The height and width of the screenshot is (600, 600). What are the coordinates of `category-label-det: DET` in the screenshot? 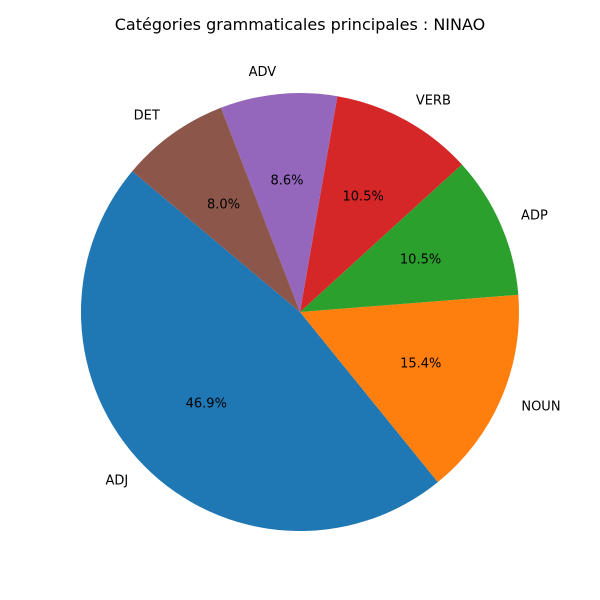 It's located at (147, 116).